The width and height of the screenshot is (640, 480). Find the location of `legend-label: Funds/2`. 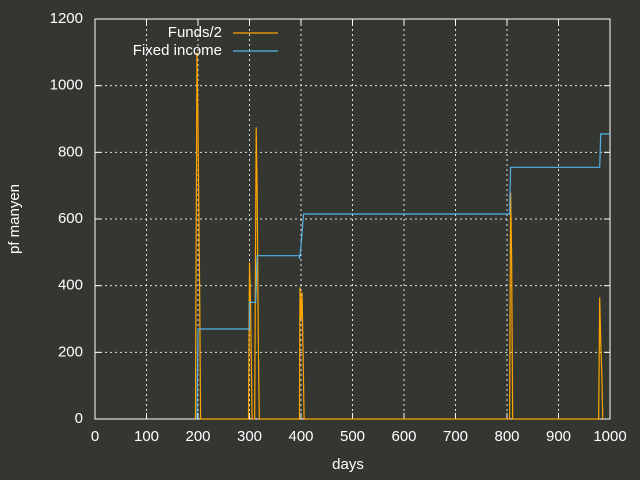

legend-label: Funds/2 is located at coordinates (195, 32).